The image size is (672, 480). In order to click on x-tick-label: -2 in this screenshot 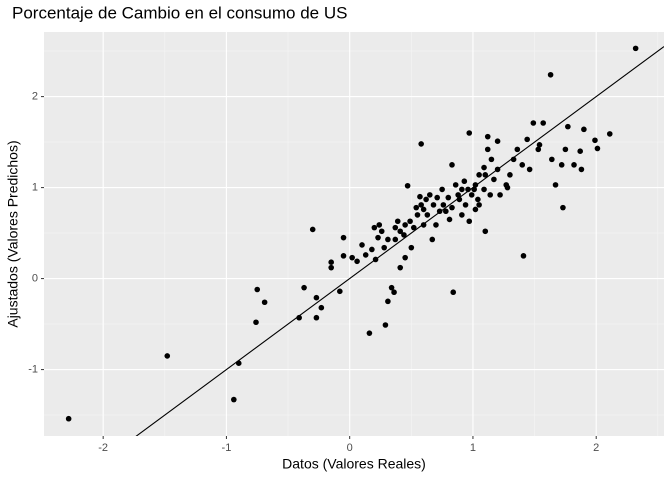, I will do `click(103, 448)`.